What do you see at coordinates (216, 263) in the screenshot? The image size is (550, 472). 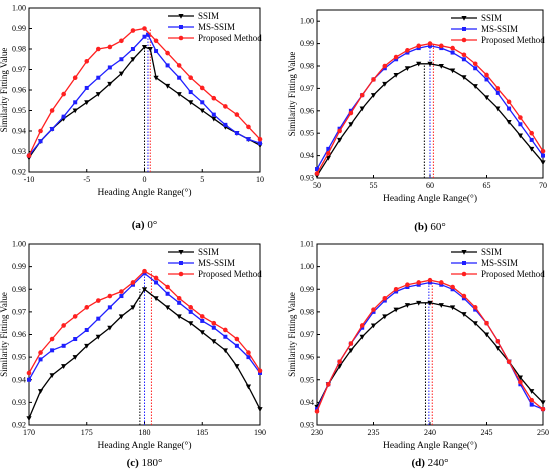 I see `legend-label: MS-SSIM` at bounding box center [216, 263].